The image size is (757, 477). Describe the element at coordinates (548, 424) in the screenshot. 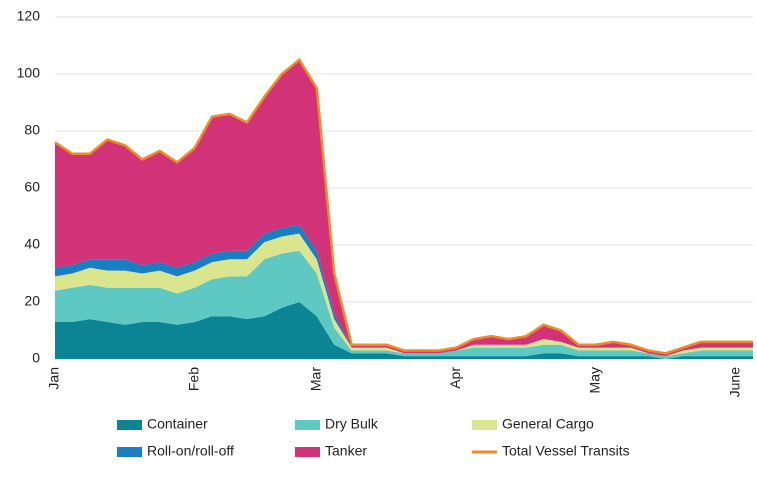

I see `legend-label: General Cargo` at that location.